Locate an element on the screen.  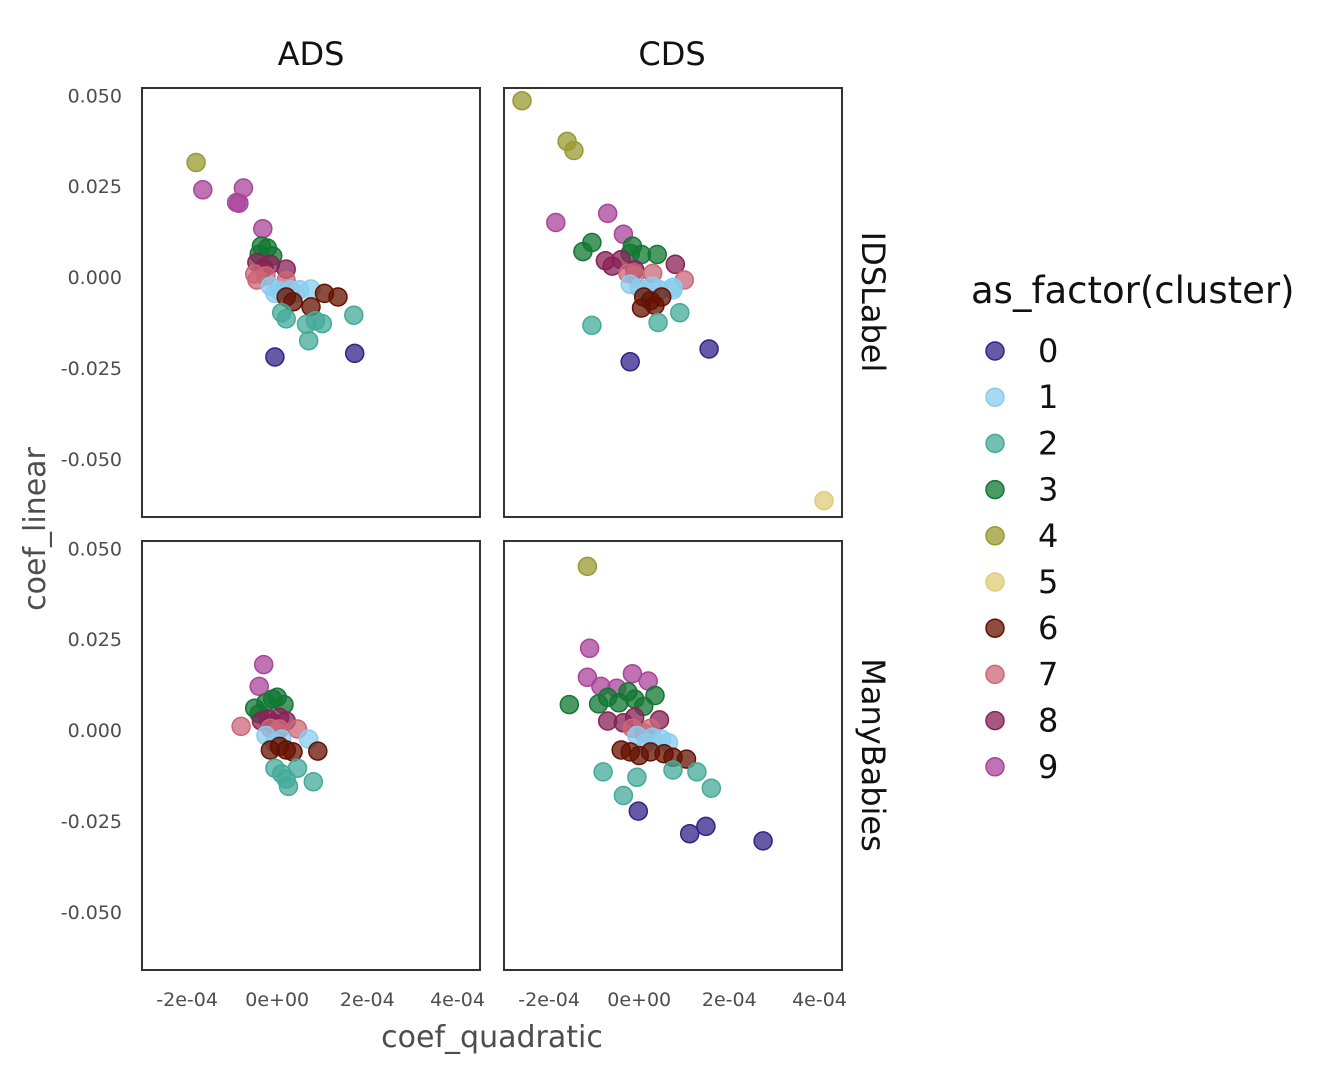
facet-row-label-idslabel: IDSLabel is located at coordinates (873, 302).